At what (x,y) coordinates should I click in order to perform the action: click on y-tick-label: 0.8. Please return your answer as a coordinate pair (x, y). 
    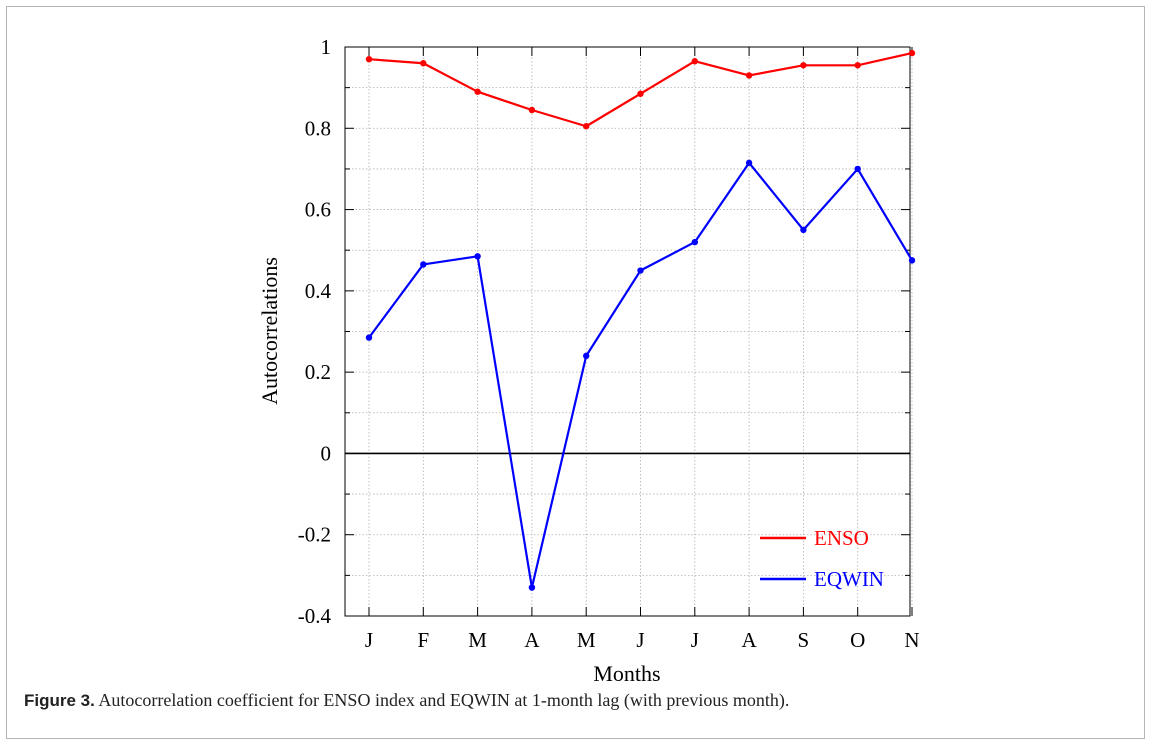
    Looking at the image, I should click on (318, 128).